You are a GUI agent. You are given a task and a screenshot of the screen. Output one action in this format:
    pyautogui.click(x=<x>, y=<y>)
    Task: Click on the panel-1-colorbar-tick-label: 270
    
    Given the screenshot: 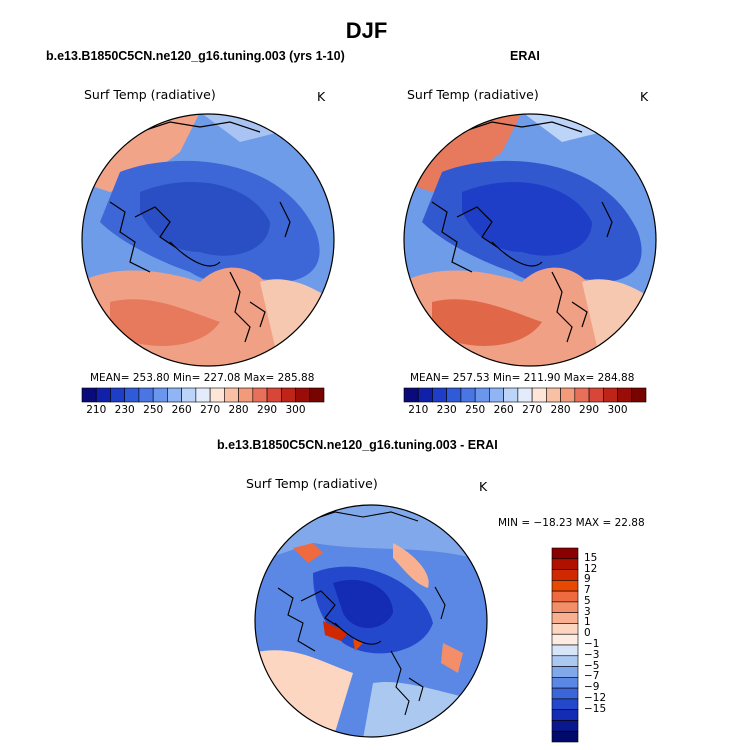 What is the action you would take?
    pyautogui.click(x=210, y=410)
    